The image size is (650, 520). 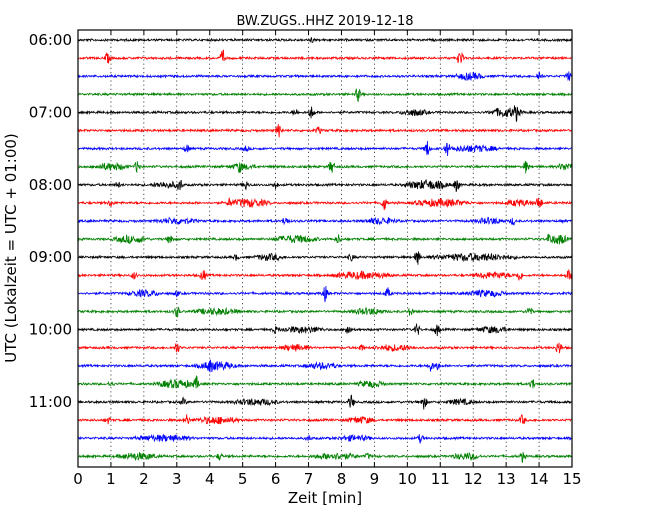 What do you see at coordinates (111, 479) in the screenshot?
I see `x-tick-label: 1` at bounding box center [111, 479].